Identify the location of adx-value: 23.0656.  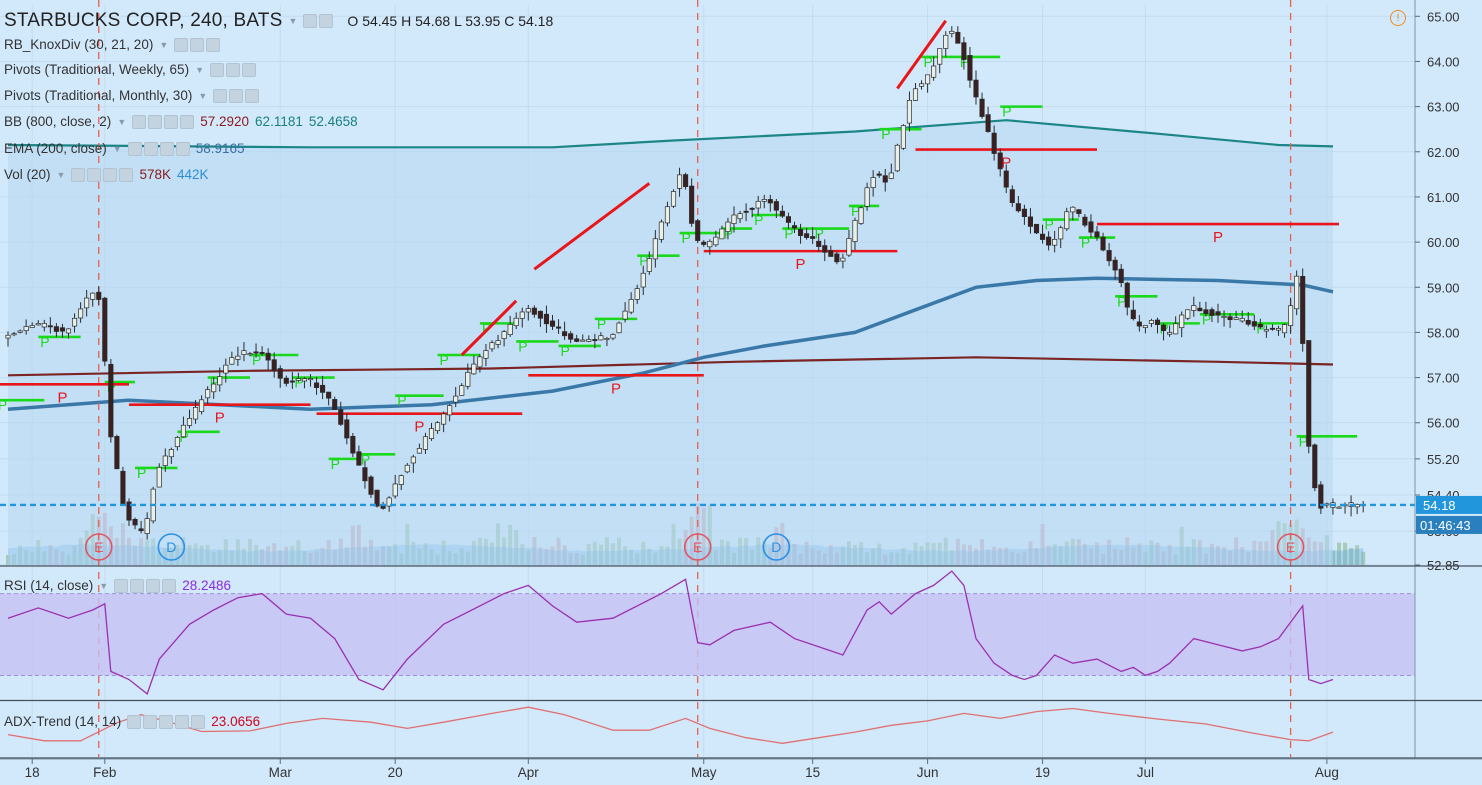
(236, 721).